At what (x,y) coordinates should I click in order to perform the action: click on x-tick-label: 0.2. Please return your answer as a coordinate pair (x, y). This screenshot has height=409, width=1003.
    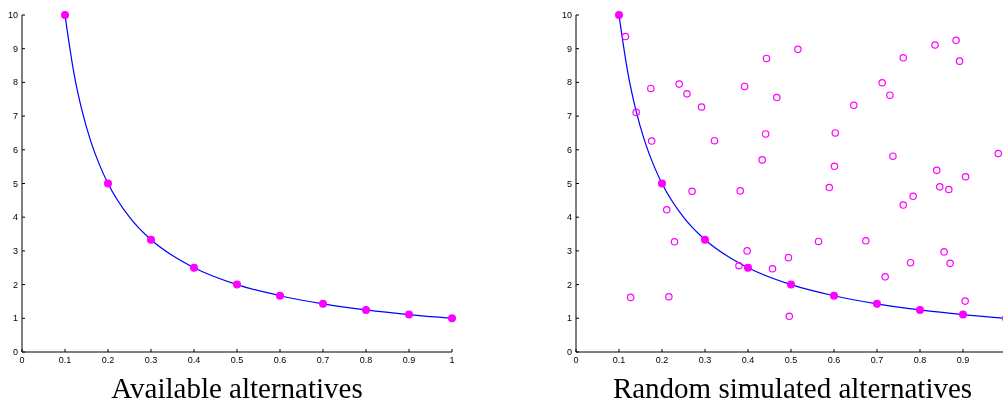
    Looking at the image, I should click on (108, 360).